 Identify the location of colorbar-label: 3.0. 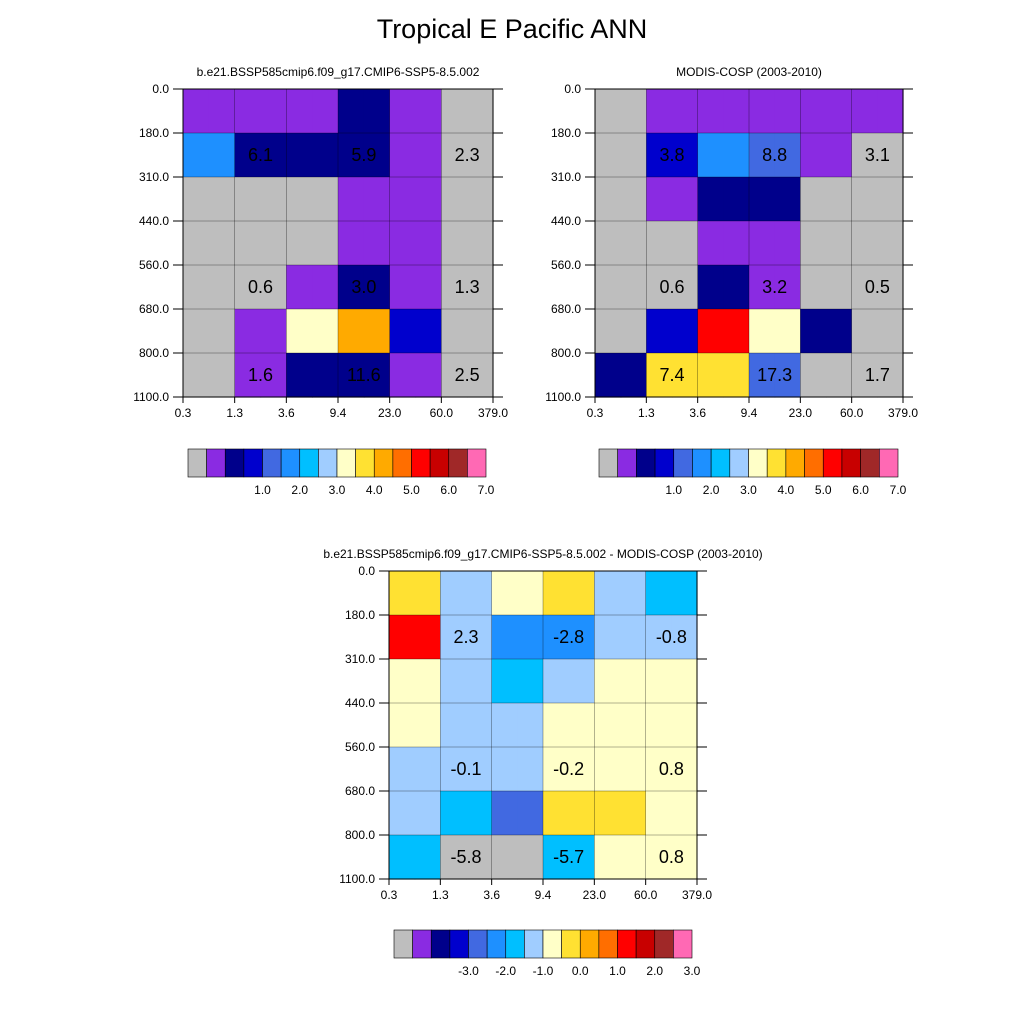
(337, 490).